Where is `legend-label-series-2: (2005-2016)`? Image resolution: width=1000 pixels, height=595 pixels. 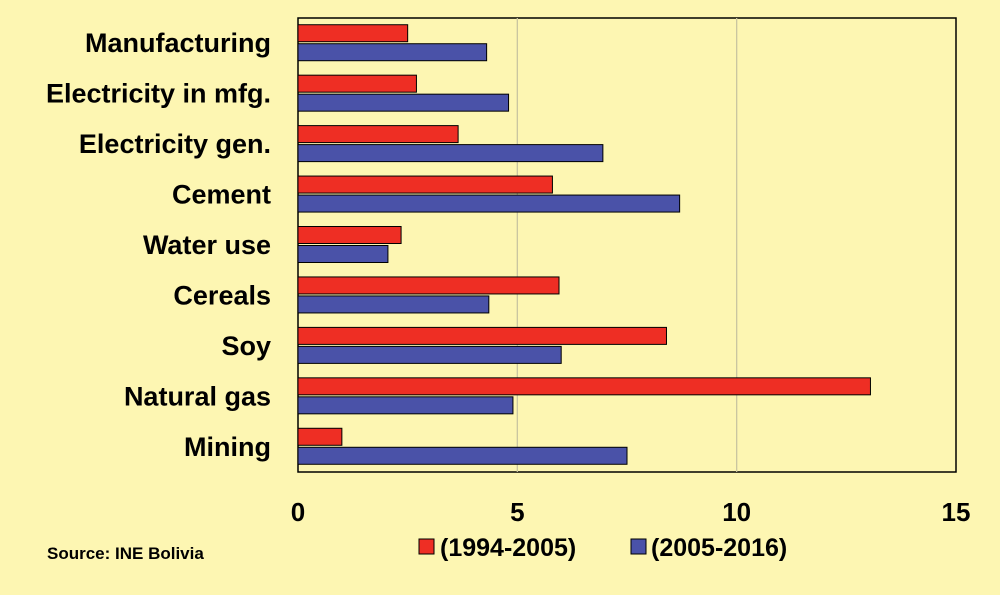
legend-label-series-2: (2005-2016) is located at coordinates (719, 548).